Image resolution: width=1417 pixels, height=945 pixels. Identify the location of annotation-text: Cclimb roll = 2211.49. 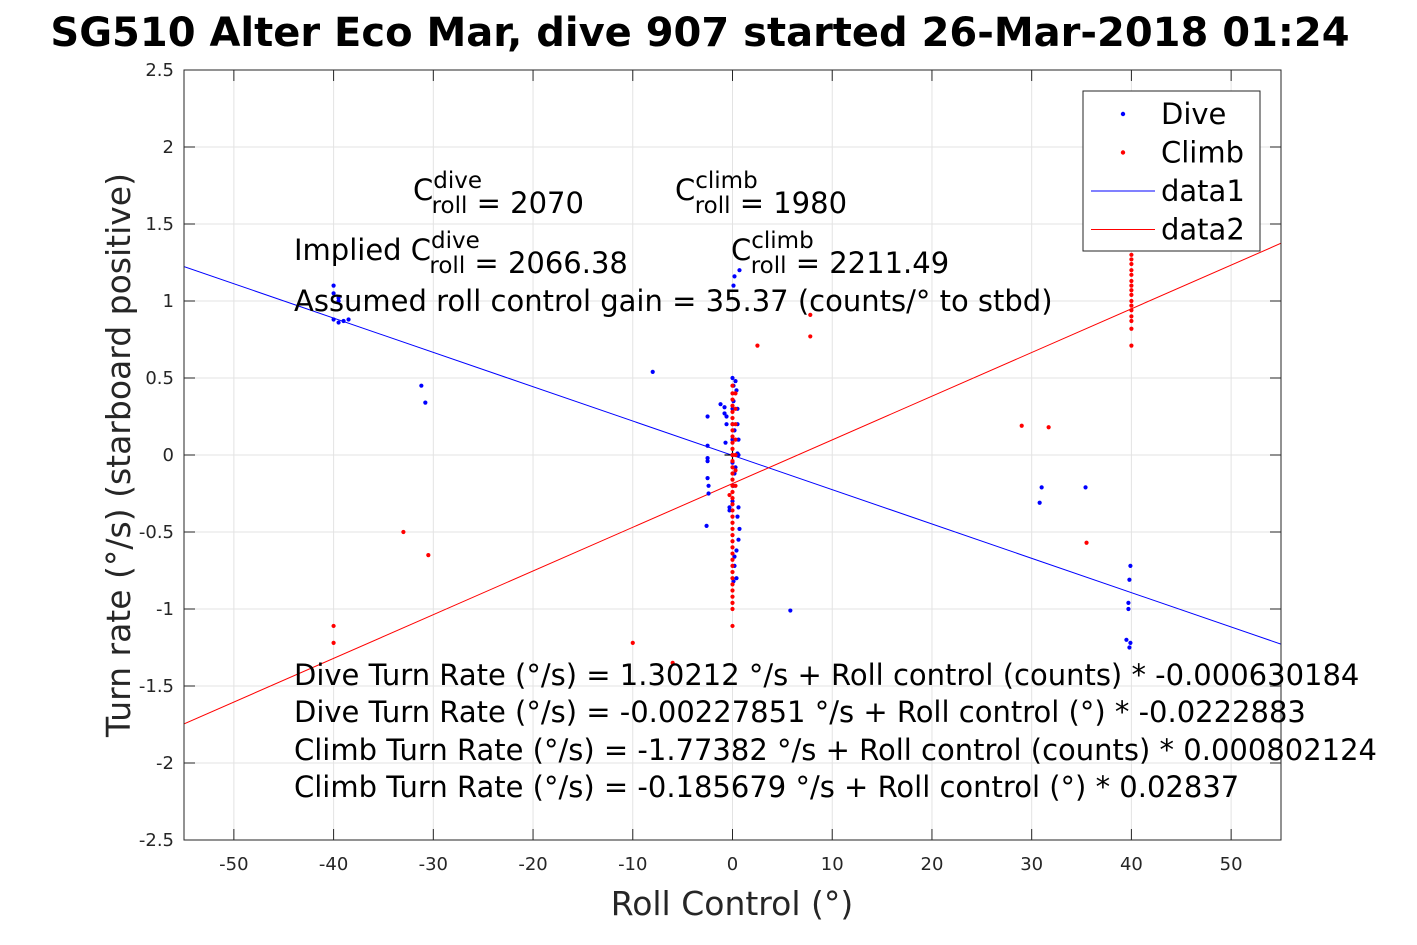
(840, 254).